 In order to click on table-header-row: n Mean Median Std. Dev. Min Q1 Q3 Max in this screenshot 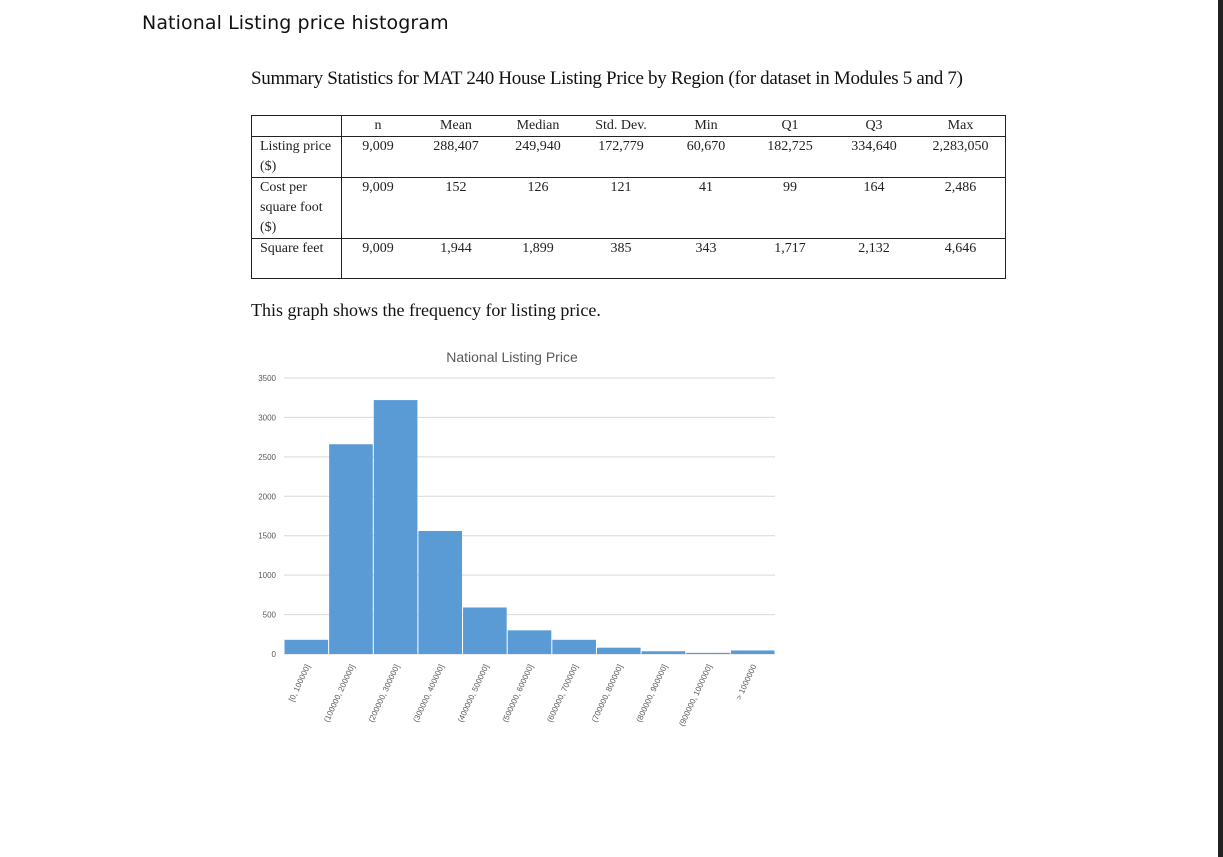, I will do `click(628, 126)`.